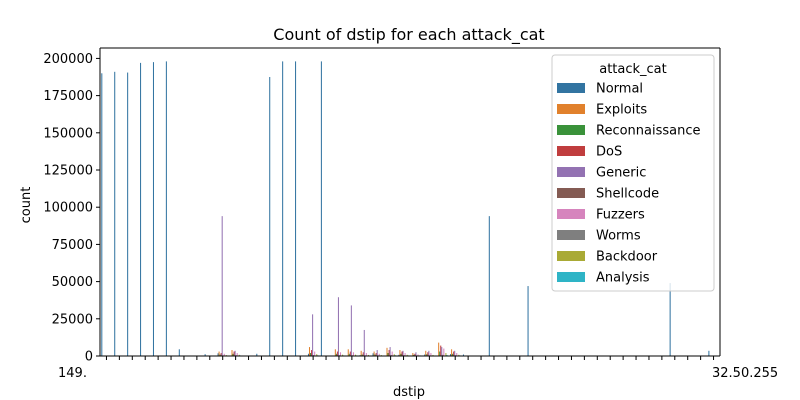  I want to click on y-axis-title: count, so click(26, 205).